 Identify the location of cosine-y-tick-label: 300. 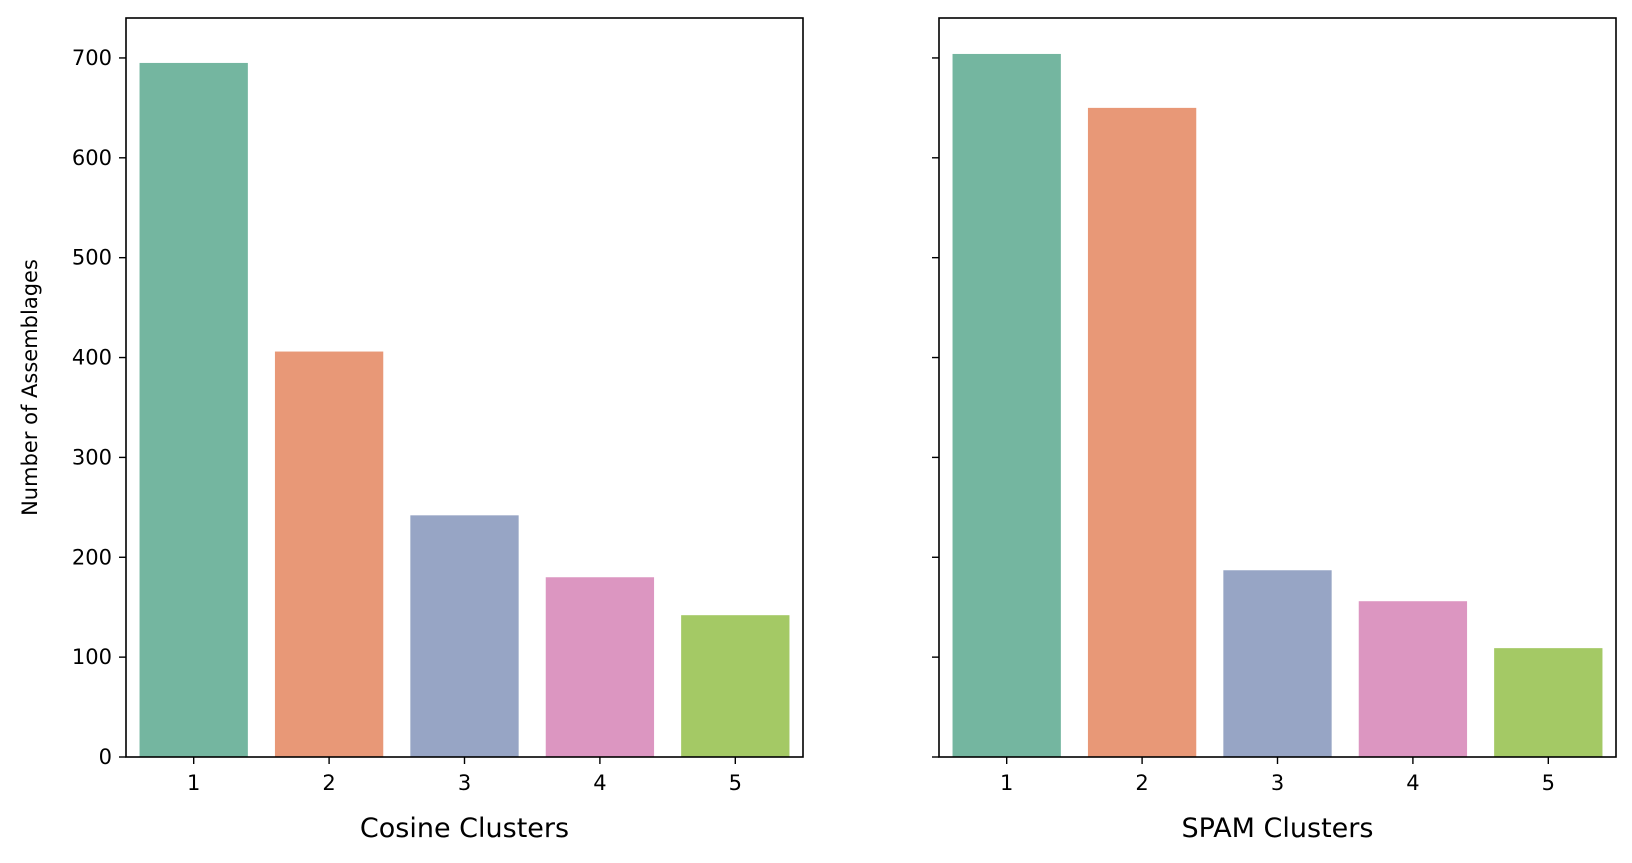
(92, 457).